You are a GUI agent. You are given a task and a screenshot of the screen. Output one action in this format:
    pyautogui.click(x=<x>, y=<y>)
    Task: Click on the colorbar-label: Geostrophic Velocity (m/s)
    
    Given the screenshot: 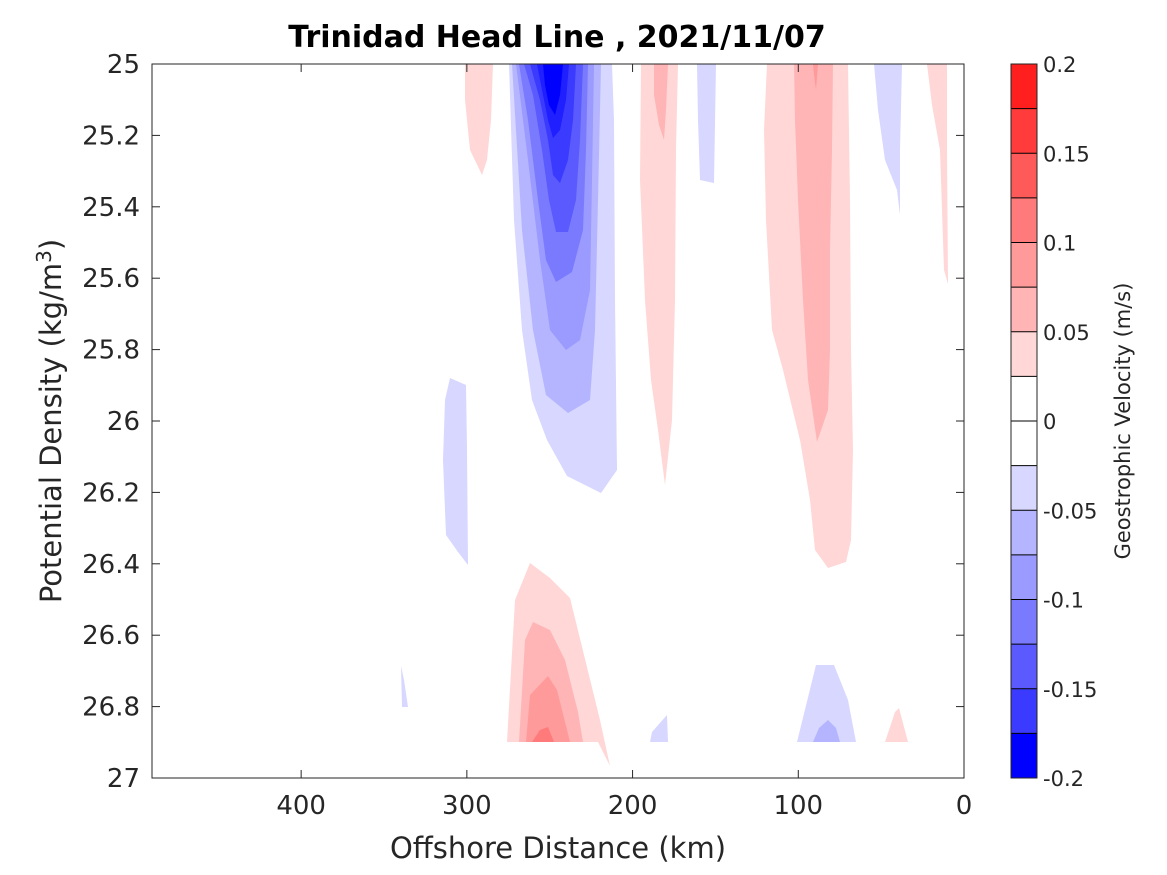 What is the action you would take?
    pyautogui.click(x=1123, y=421)
    